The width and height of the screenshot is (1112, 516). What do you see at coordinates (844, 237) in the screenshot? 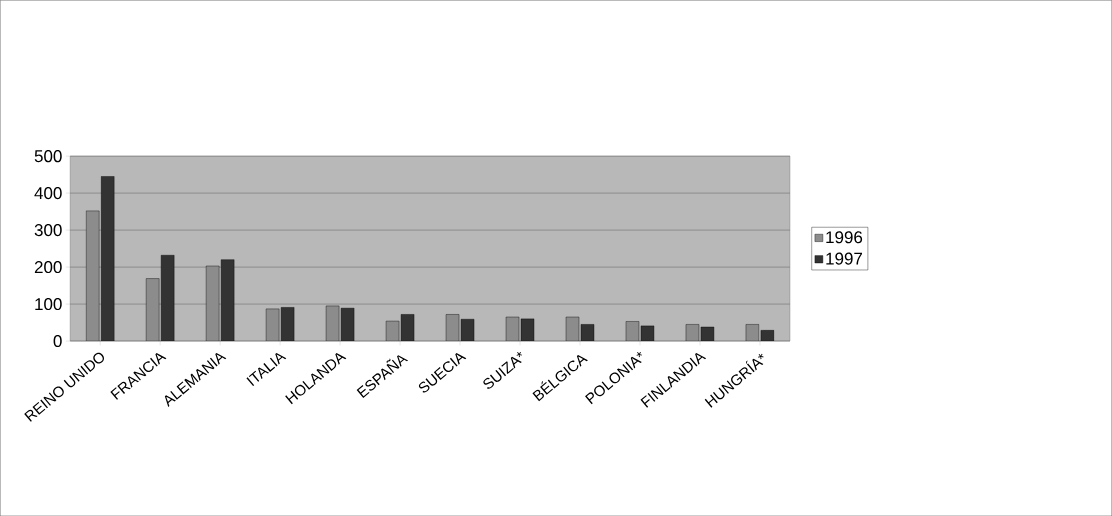
I see `legend-label: 1996` at bounding box center [844, 237].